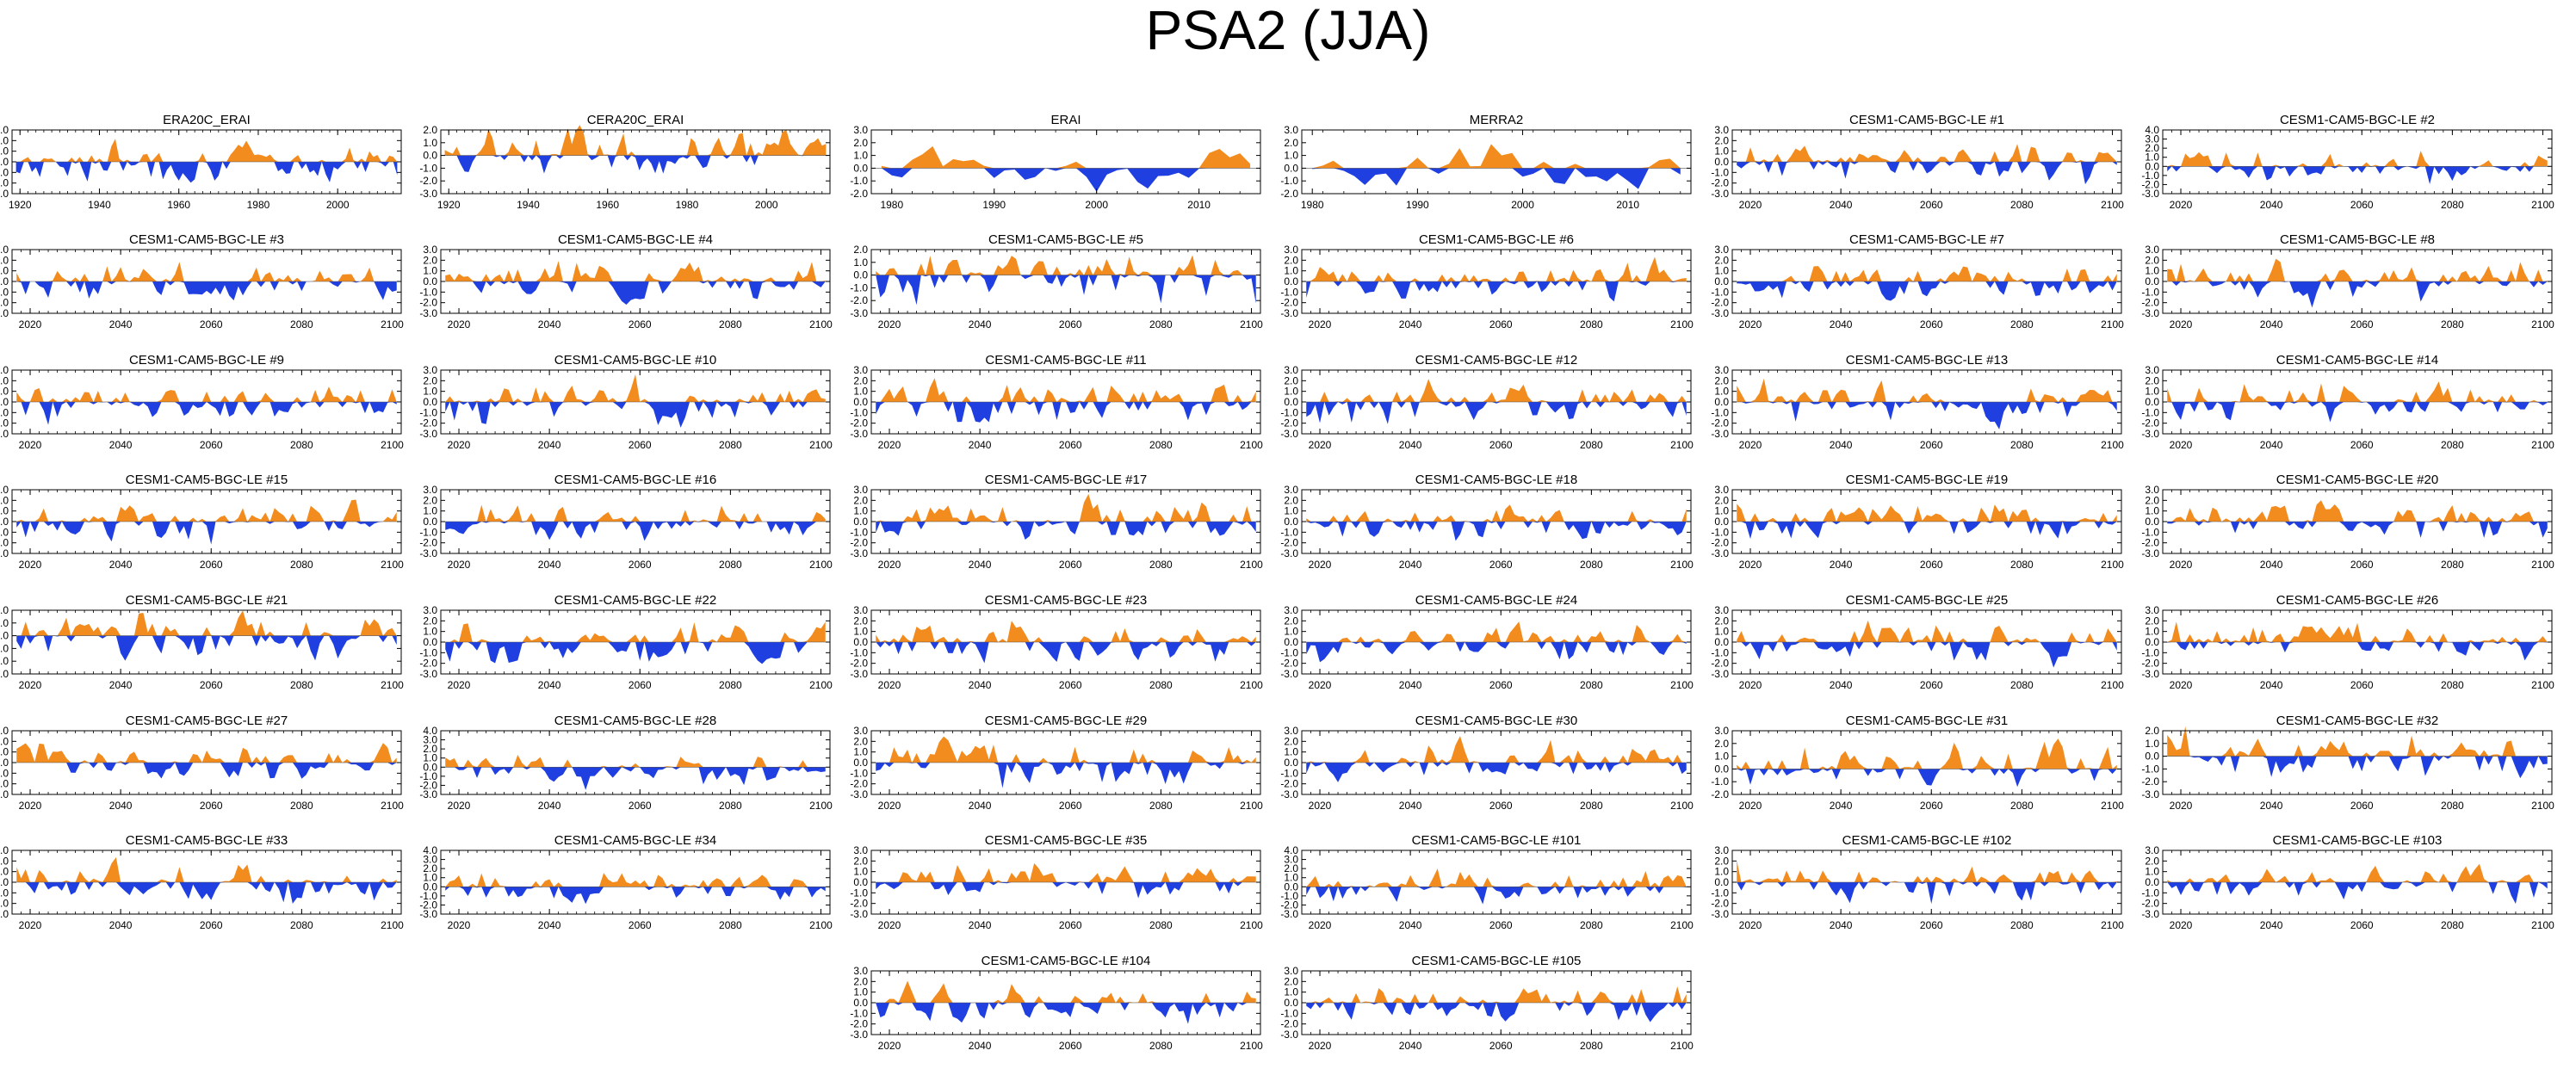  What do you see at coordinates (2357, 721) in the screenshot?
I see `panel-title: CESM1-CAM5-BGC-LE #32` at bounding box center [2357, 721].